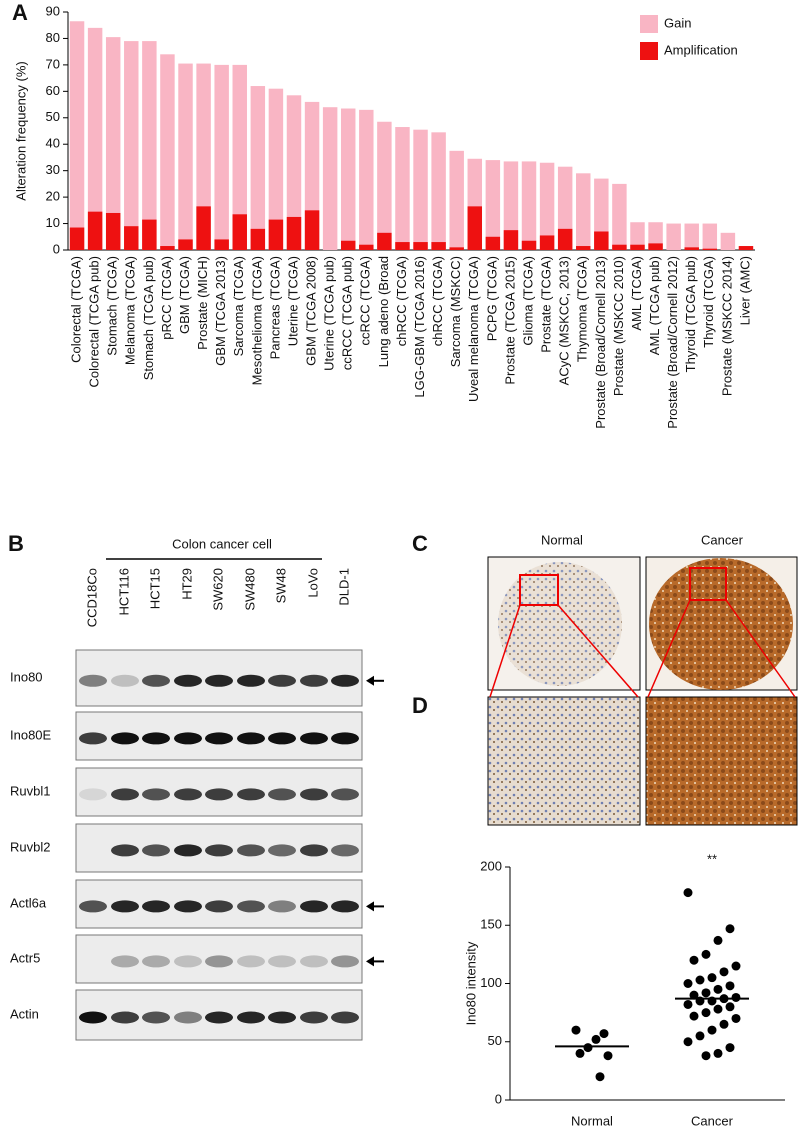 This screenshot has width=800, height=1133. Describe the element at coordinates (249, 589) in the screenshot. I see `lane-label: SW480` at that location.